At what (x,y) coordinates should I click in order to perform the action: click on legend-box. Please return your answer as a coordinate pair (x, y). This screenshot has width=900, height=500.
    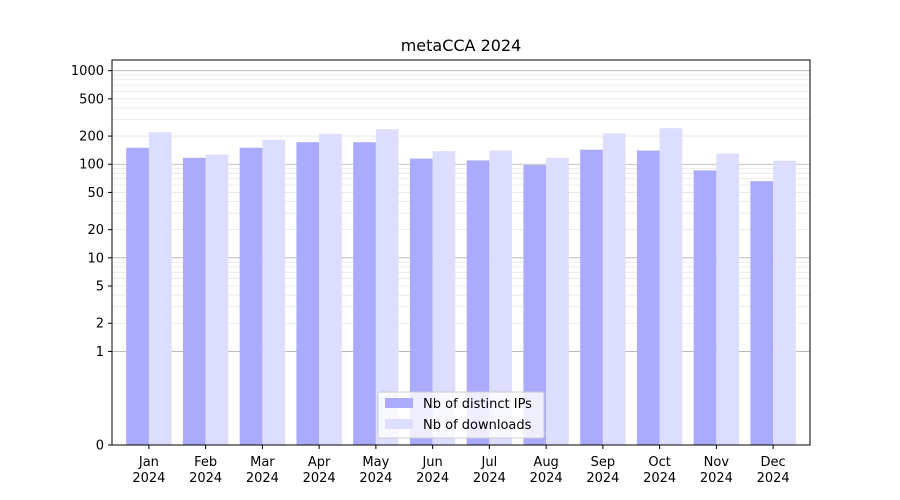
    Looking at the image, I should click on (461, 415).